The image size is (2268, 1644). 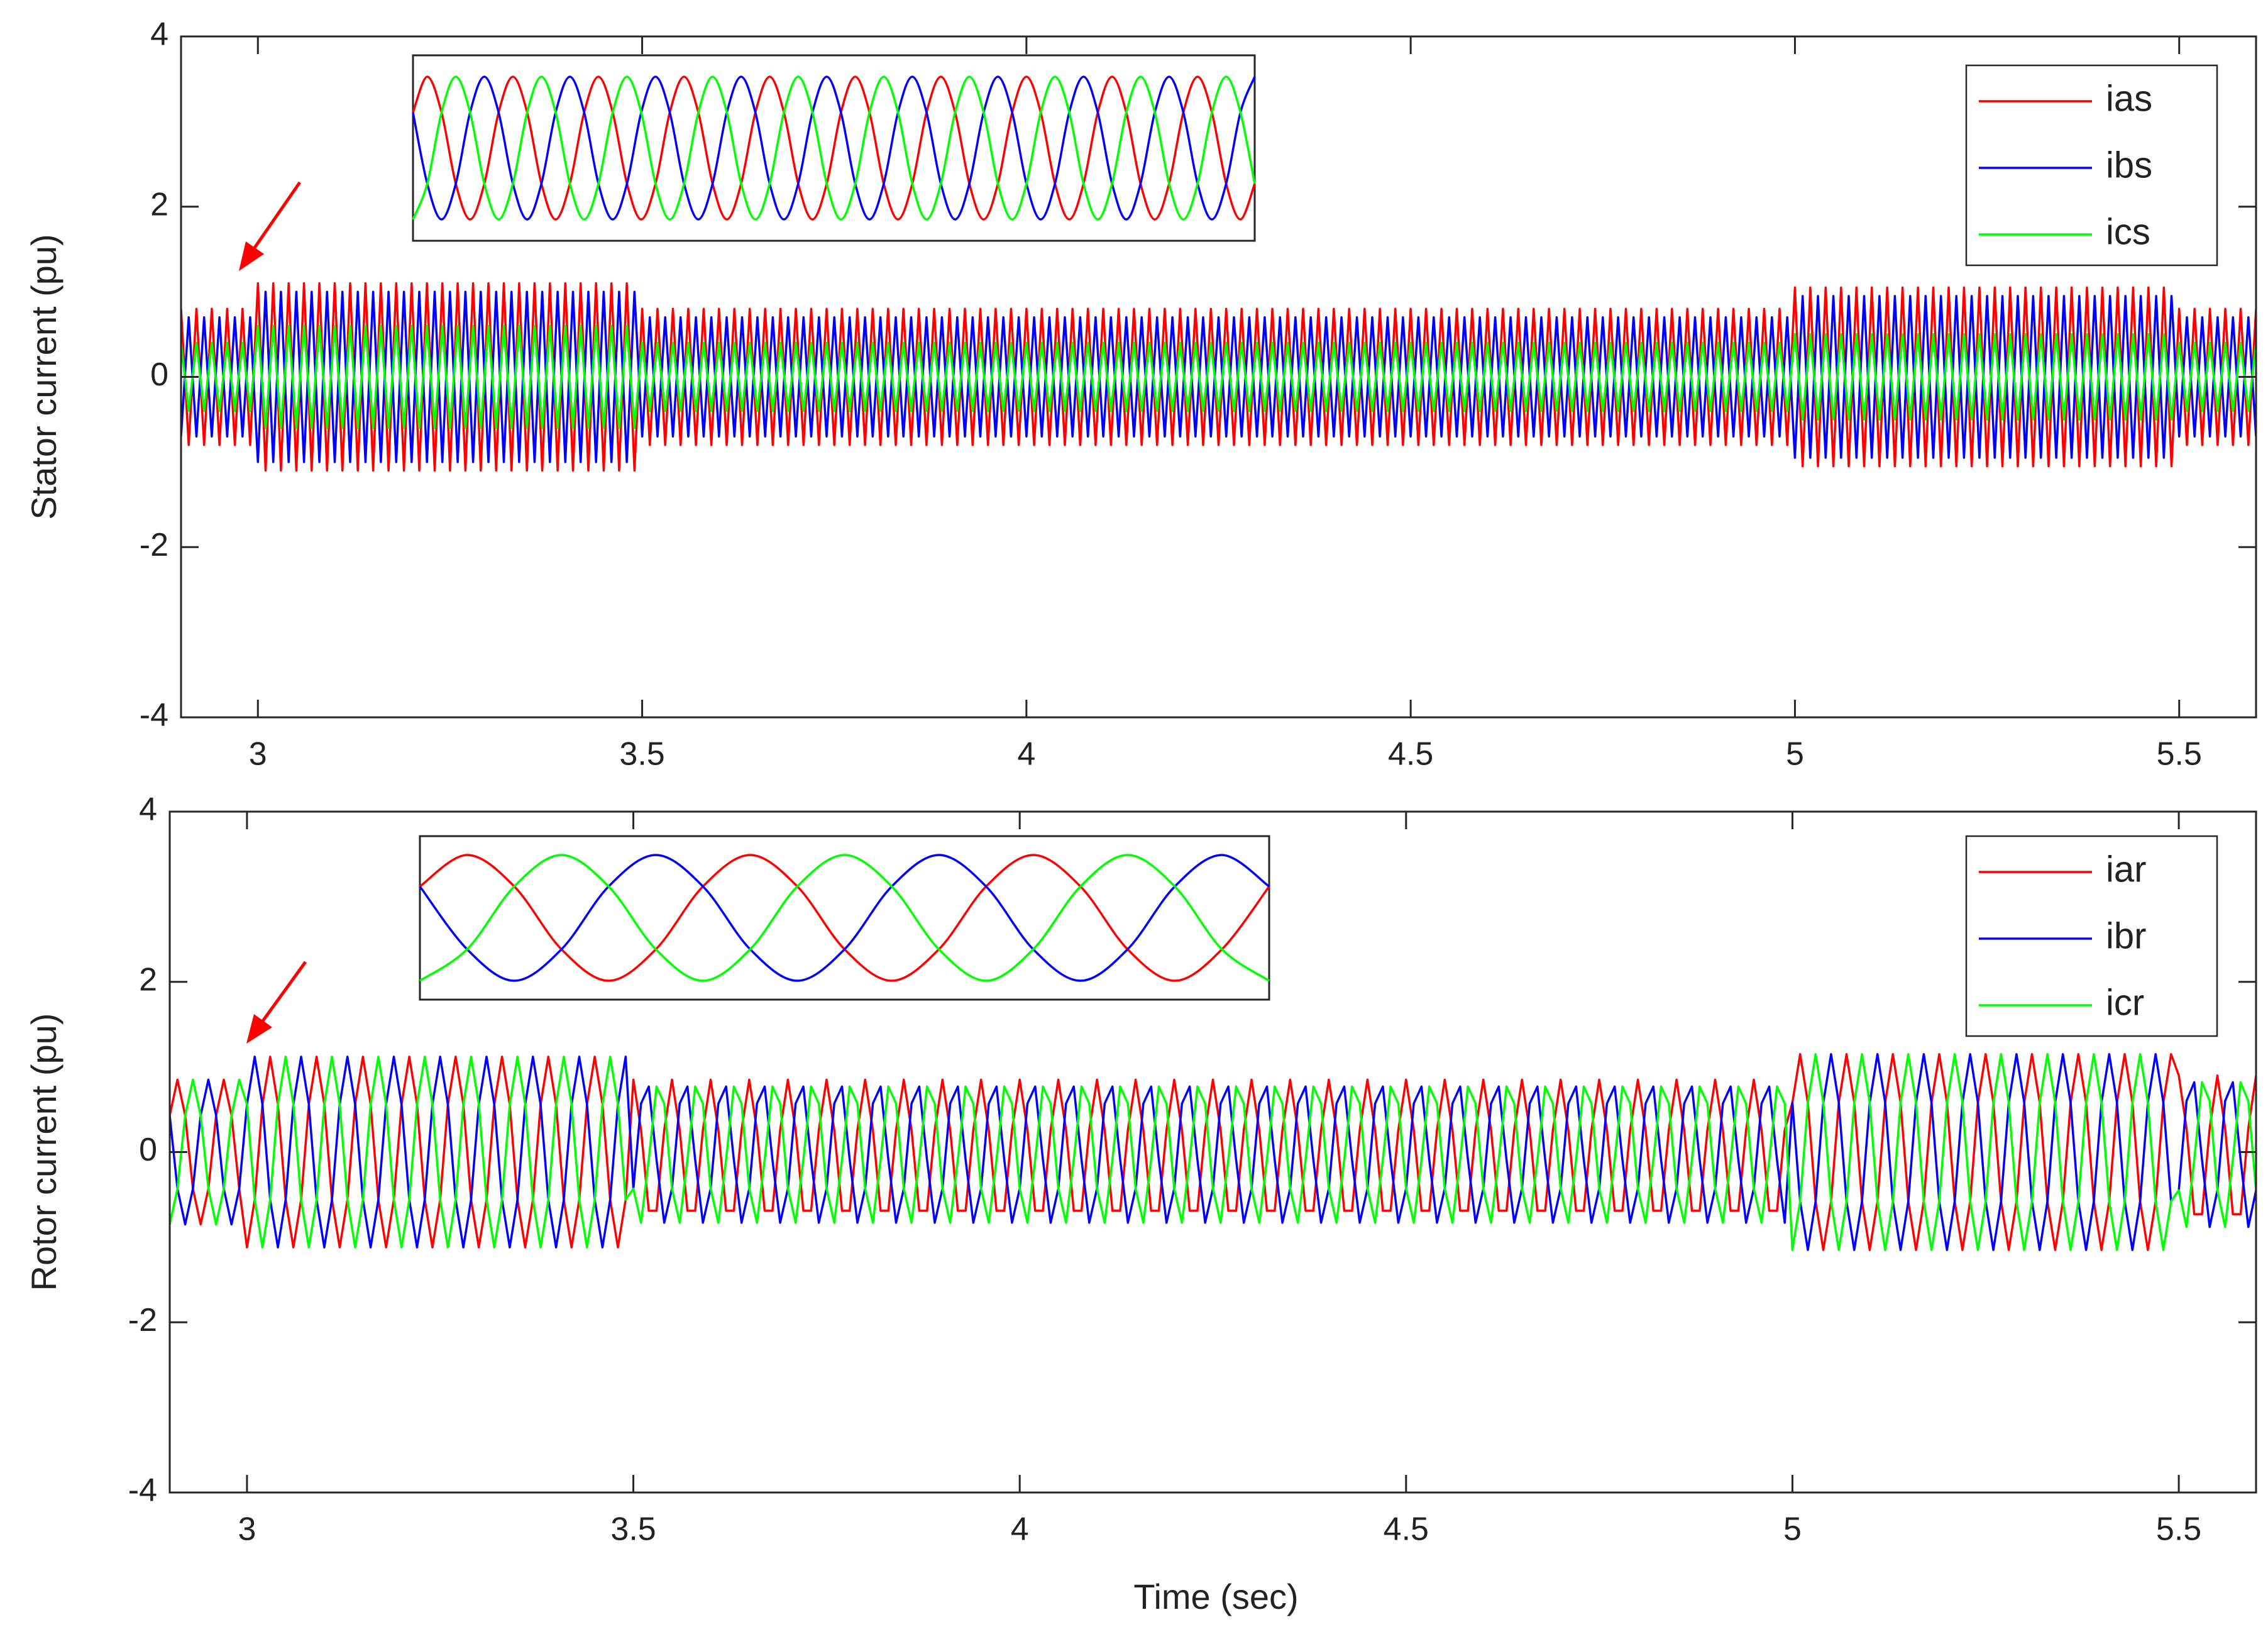 What do you see at coordinates (2128, 231) in the screenshot?
I see `legend-label: ics` at bounding box center [2128, 231].